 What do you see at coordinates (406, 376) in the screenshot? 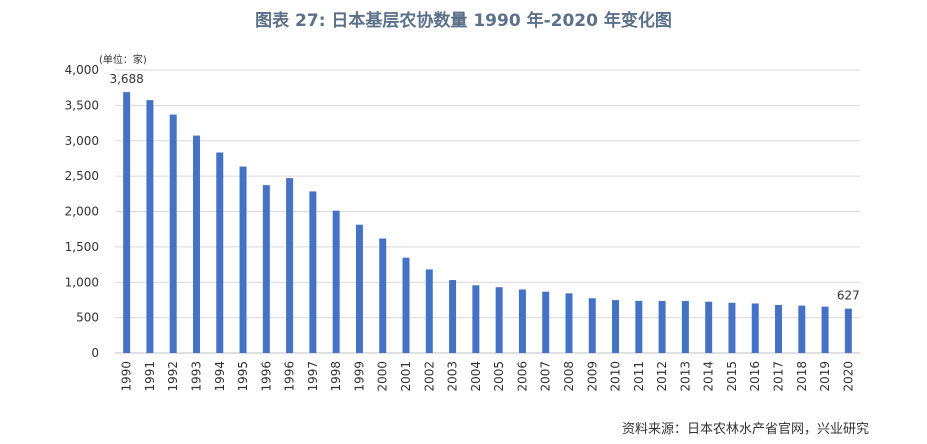
I see `x-tick-label: 2001` at bounding box center [406, 376].